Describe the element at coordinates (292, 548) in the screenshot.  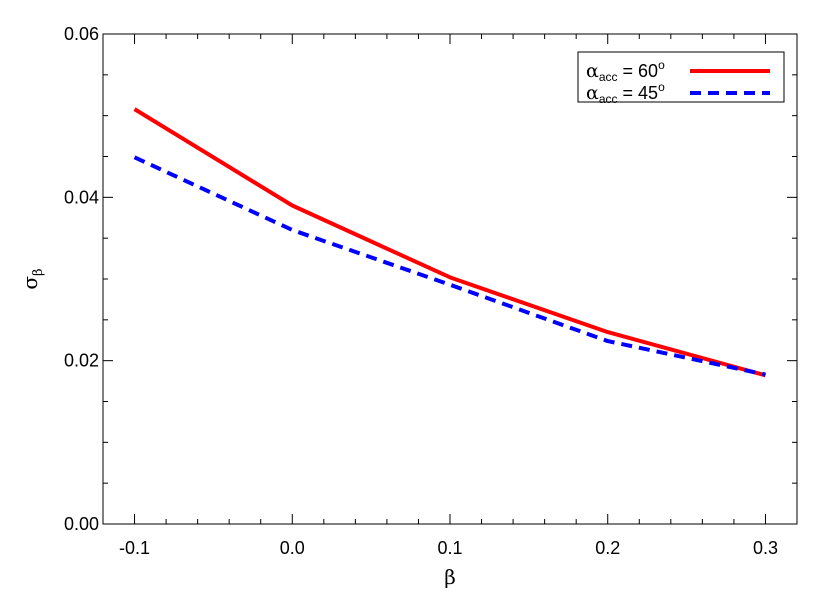
I see `x-tick-label: 0.0` at that location.